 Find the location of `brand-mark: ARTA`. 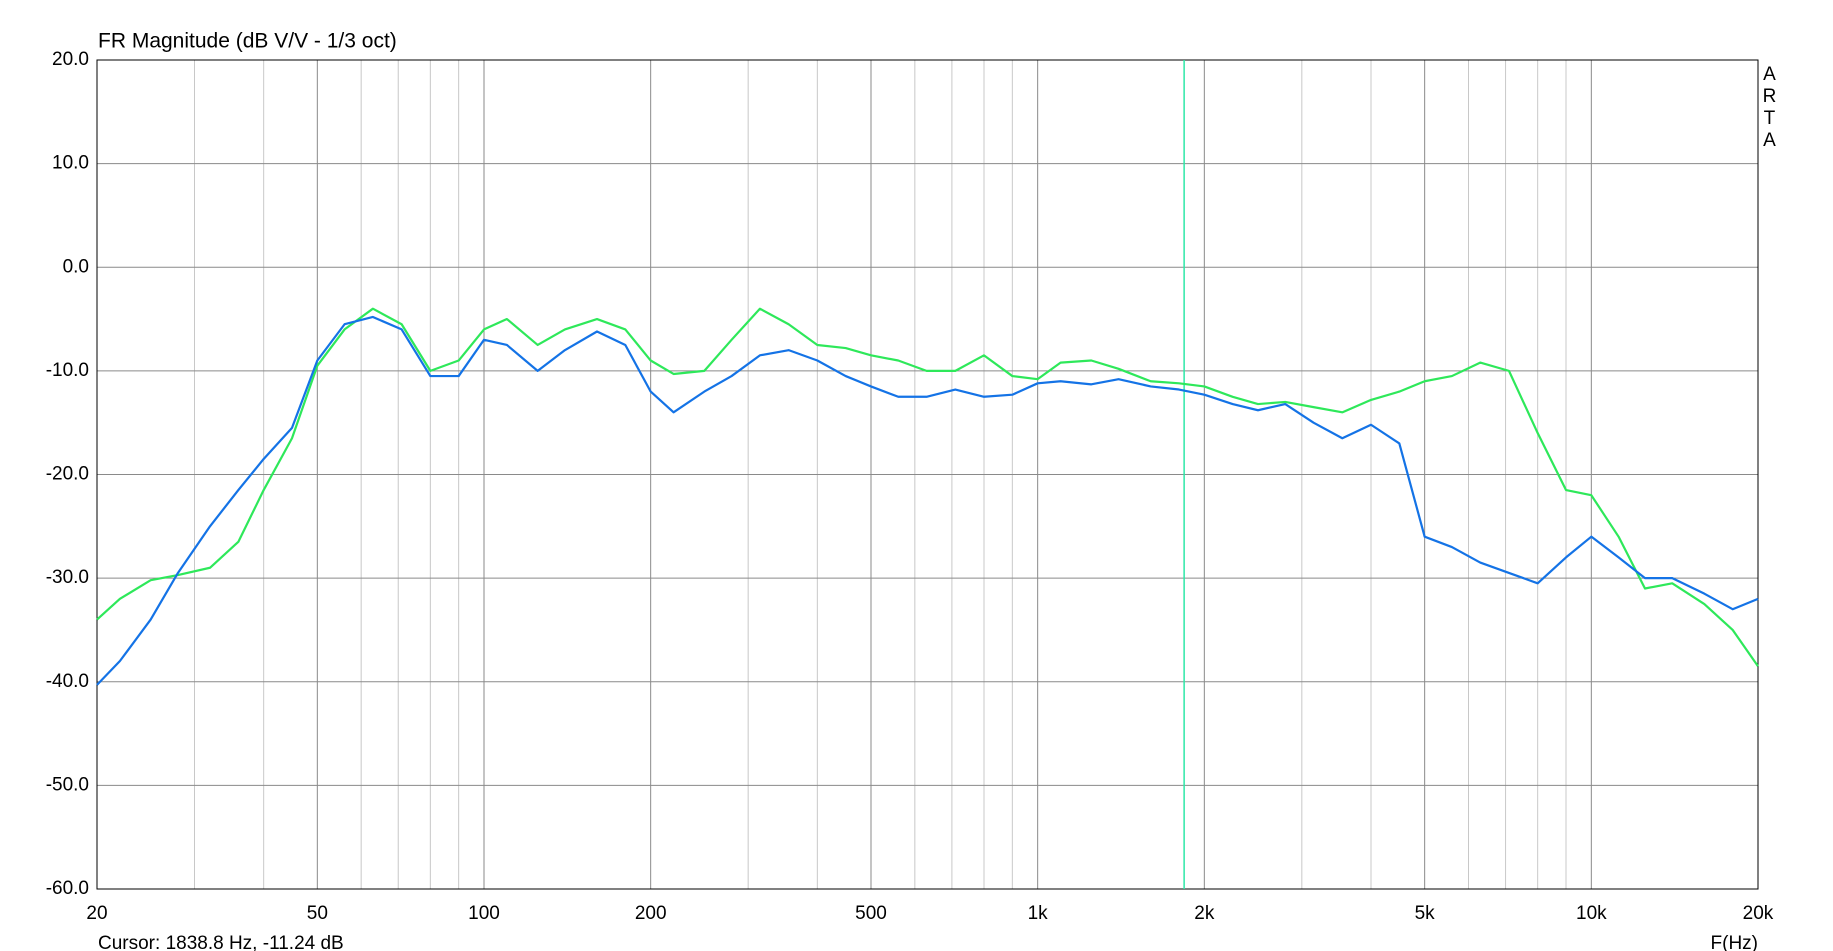

brand-mark: ARTA is located at coordinates (1769, 108).